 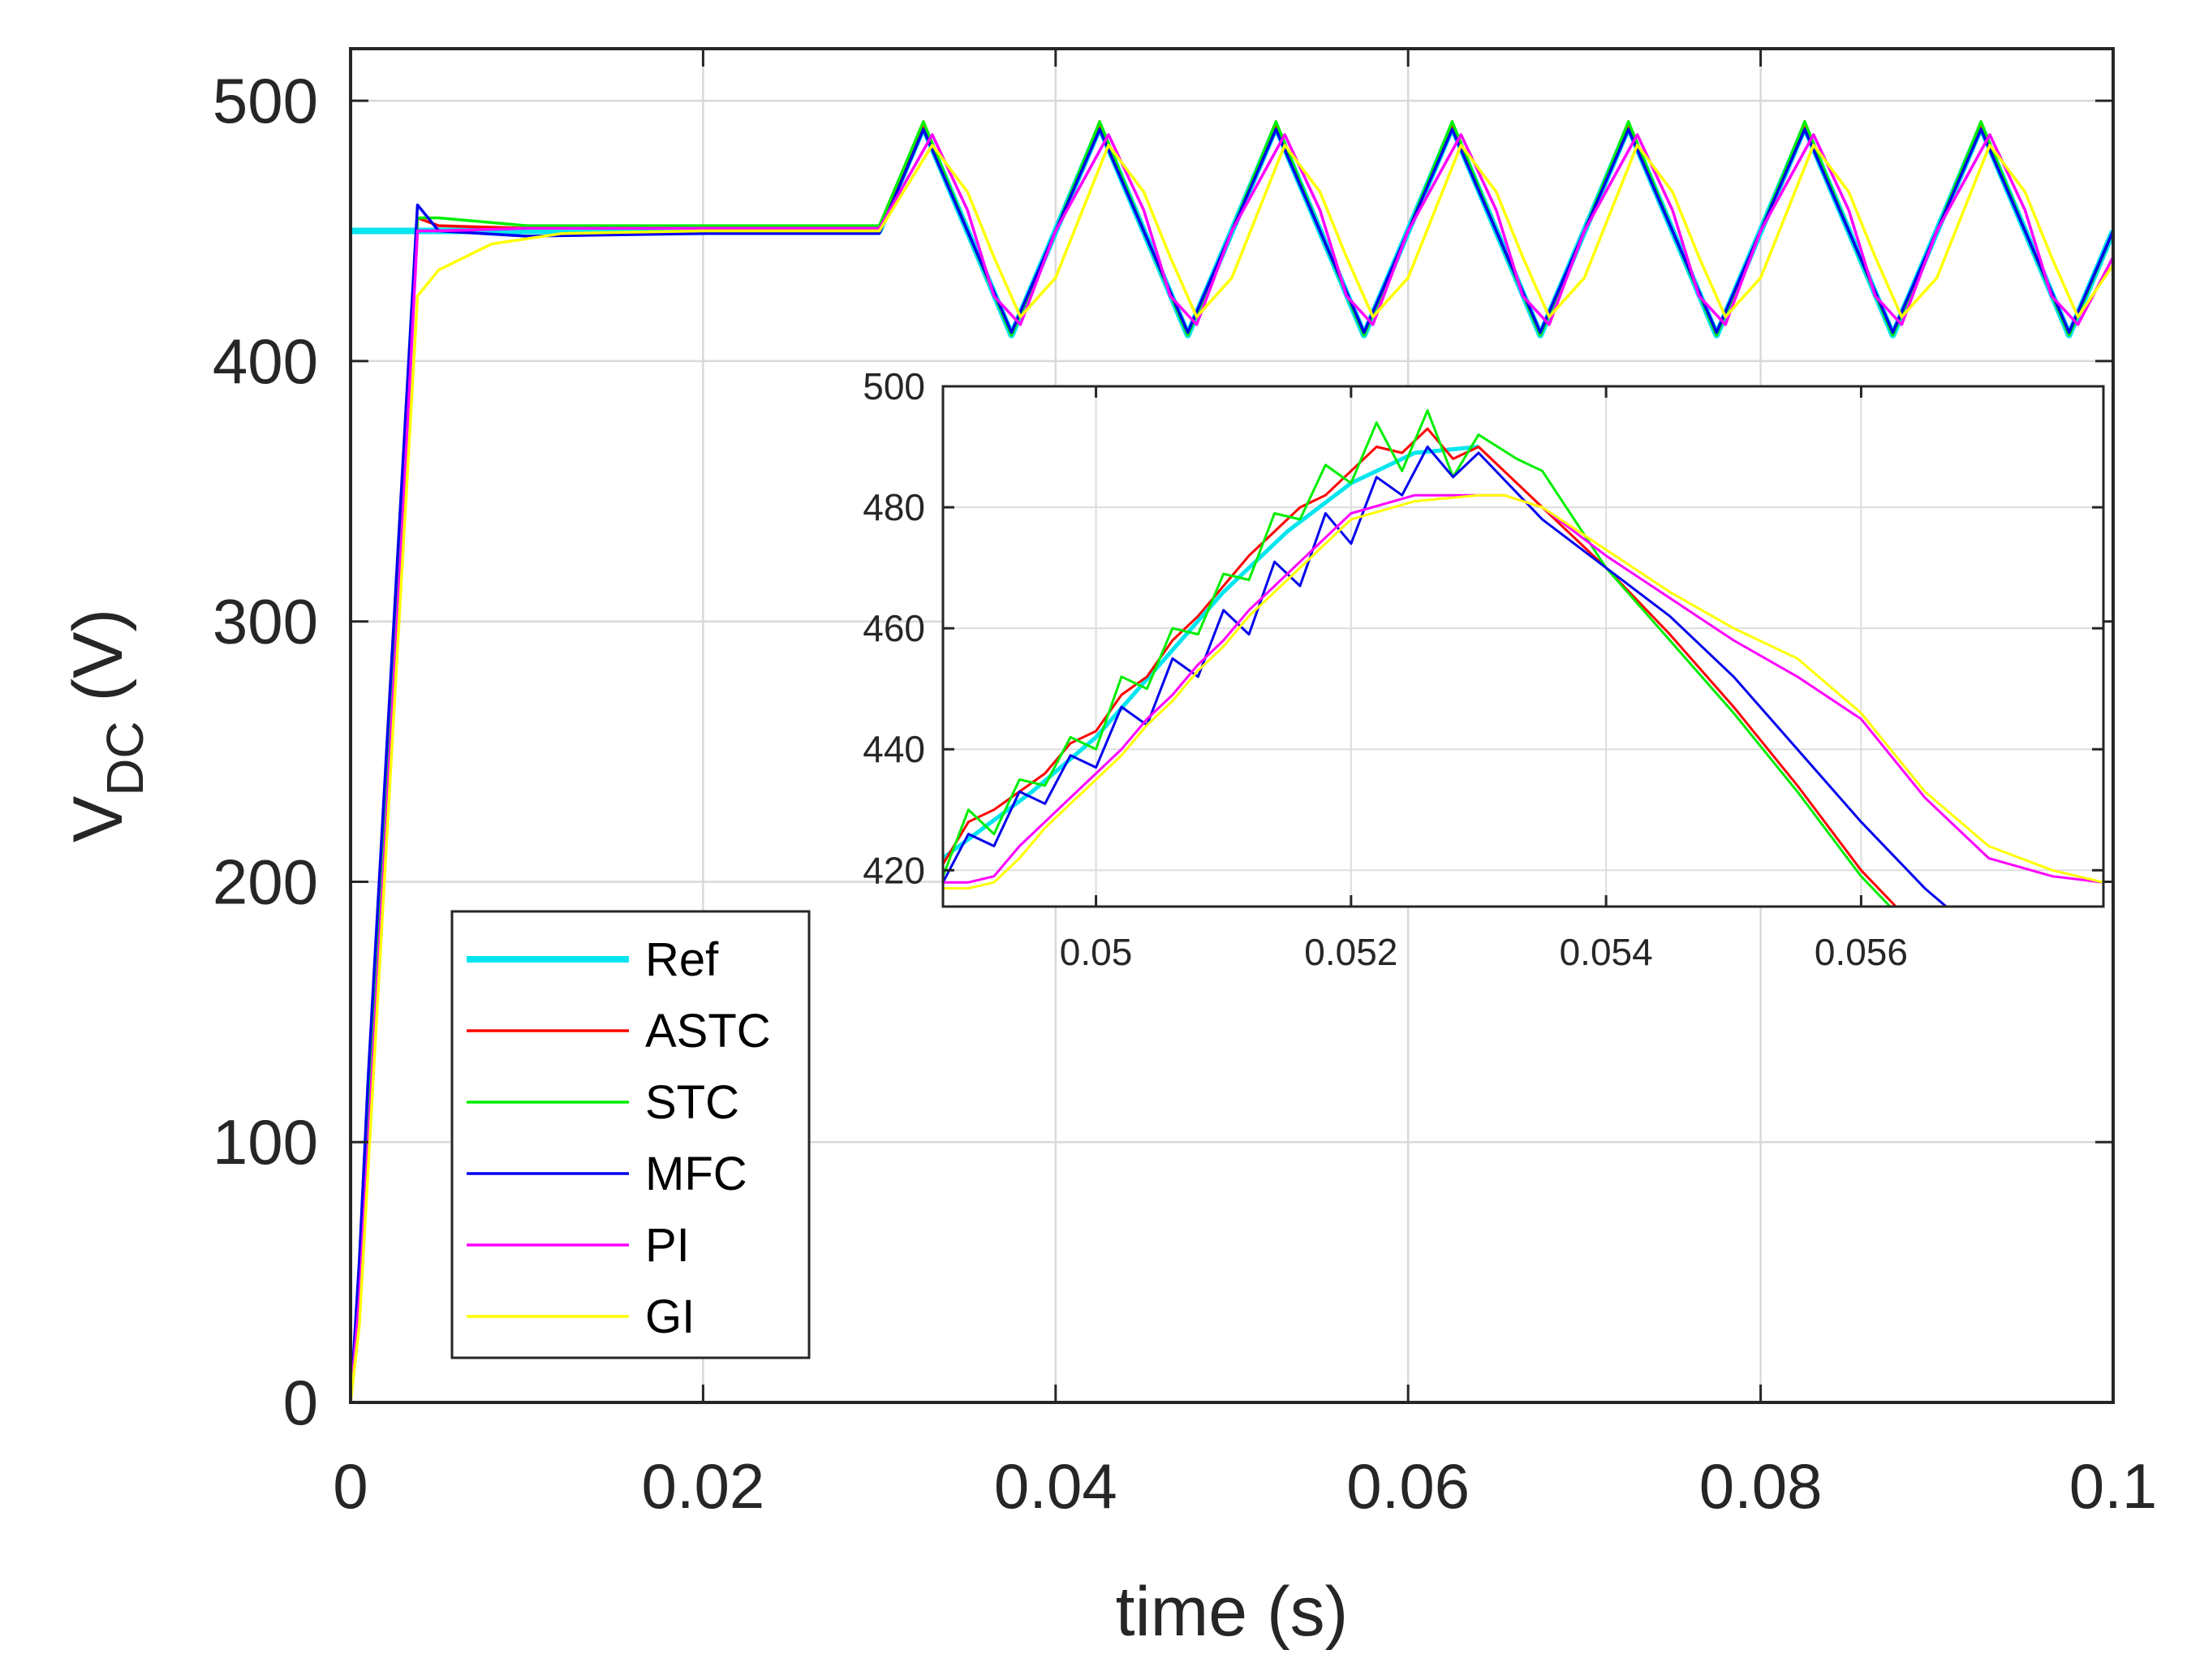 I want to click on inset-y-tick-label: 440, so click(x=894, y=749).